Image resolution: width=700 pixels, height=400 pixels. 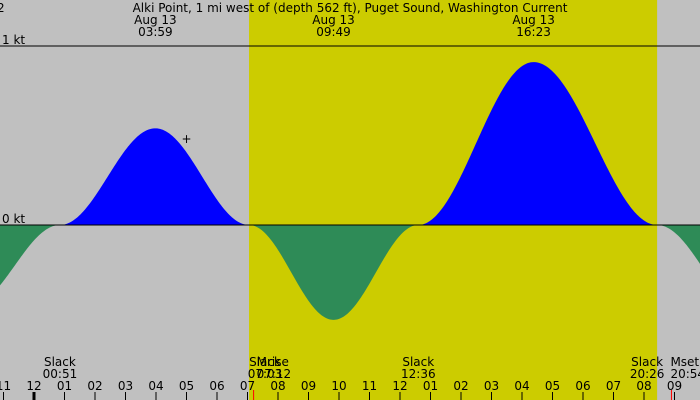 What do you see at coordinates (265, 374) in the screenshot?
I see `event-time: 07:03` at bounding box center [265, 374].